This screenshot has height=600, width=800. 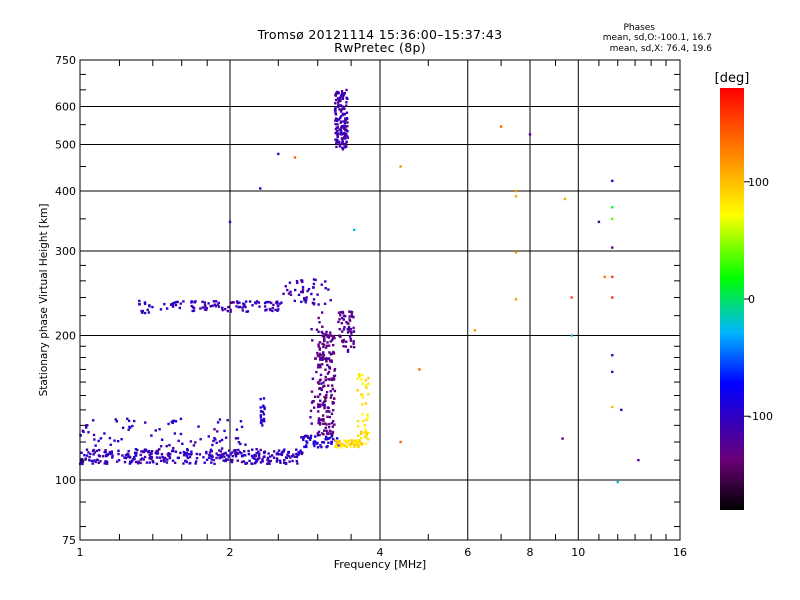 I want to click on colorbar-tick-label: -100, so click(x=760, y=416).